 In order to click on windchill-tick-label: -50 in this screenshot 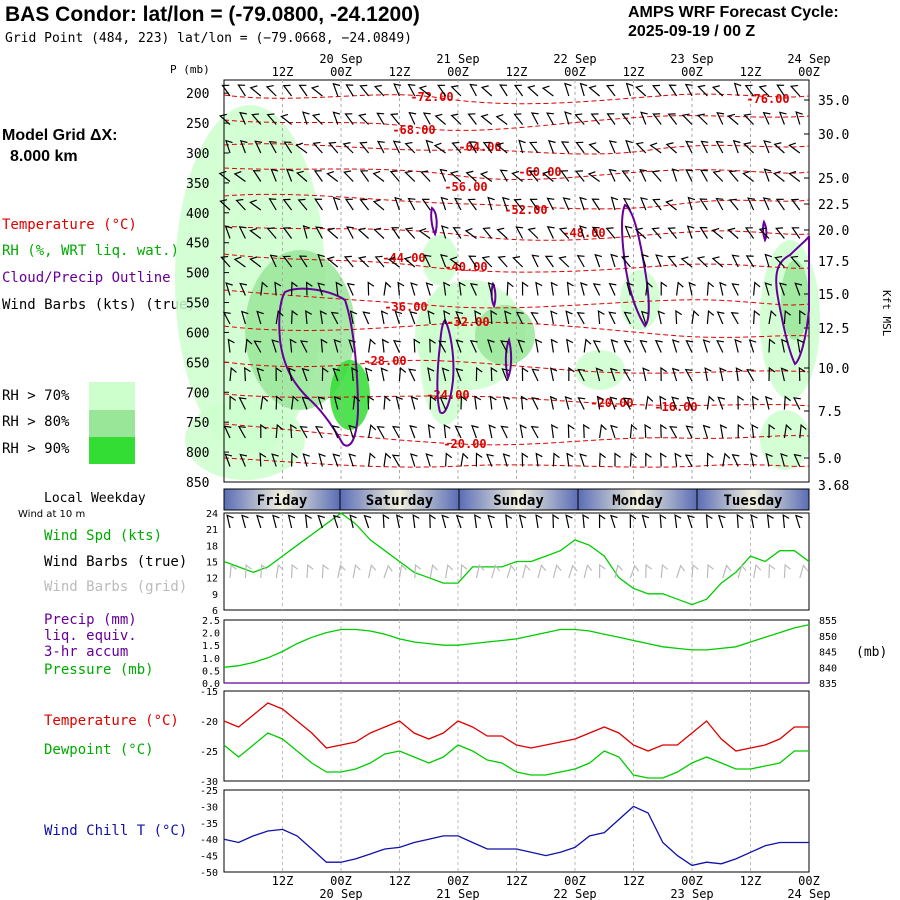, I will do `click(209, 873)`.